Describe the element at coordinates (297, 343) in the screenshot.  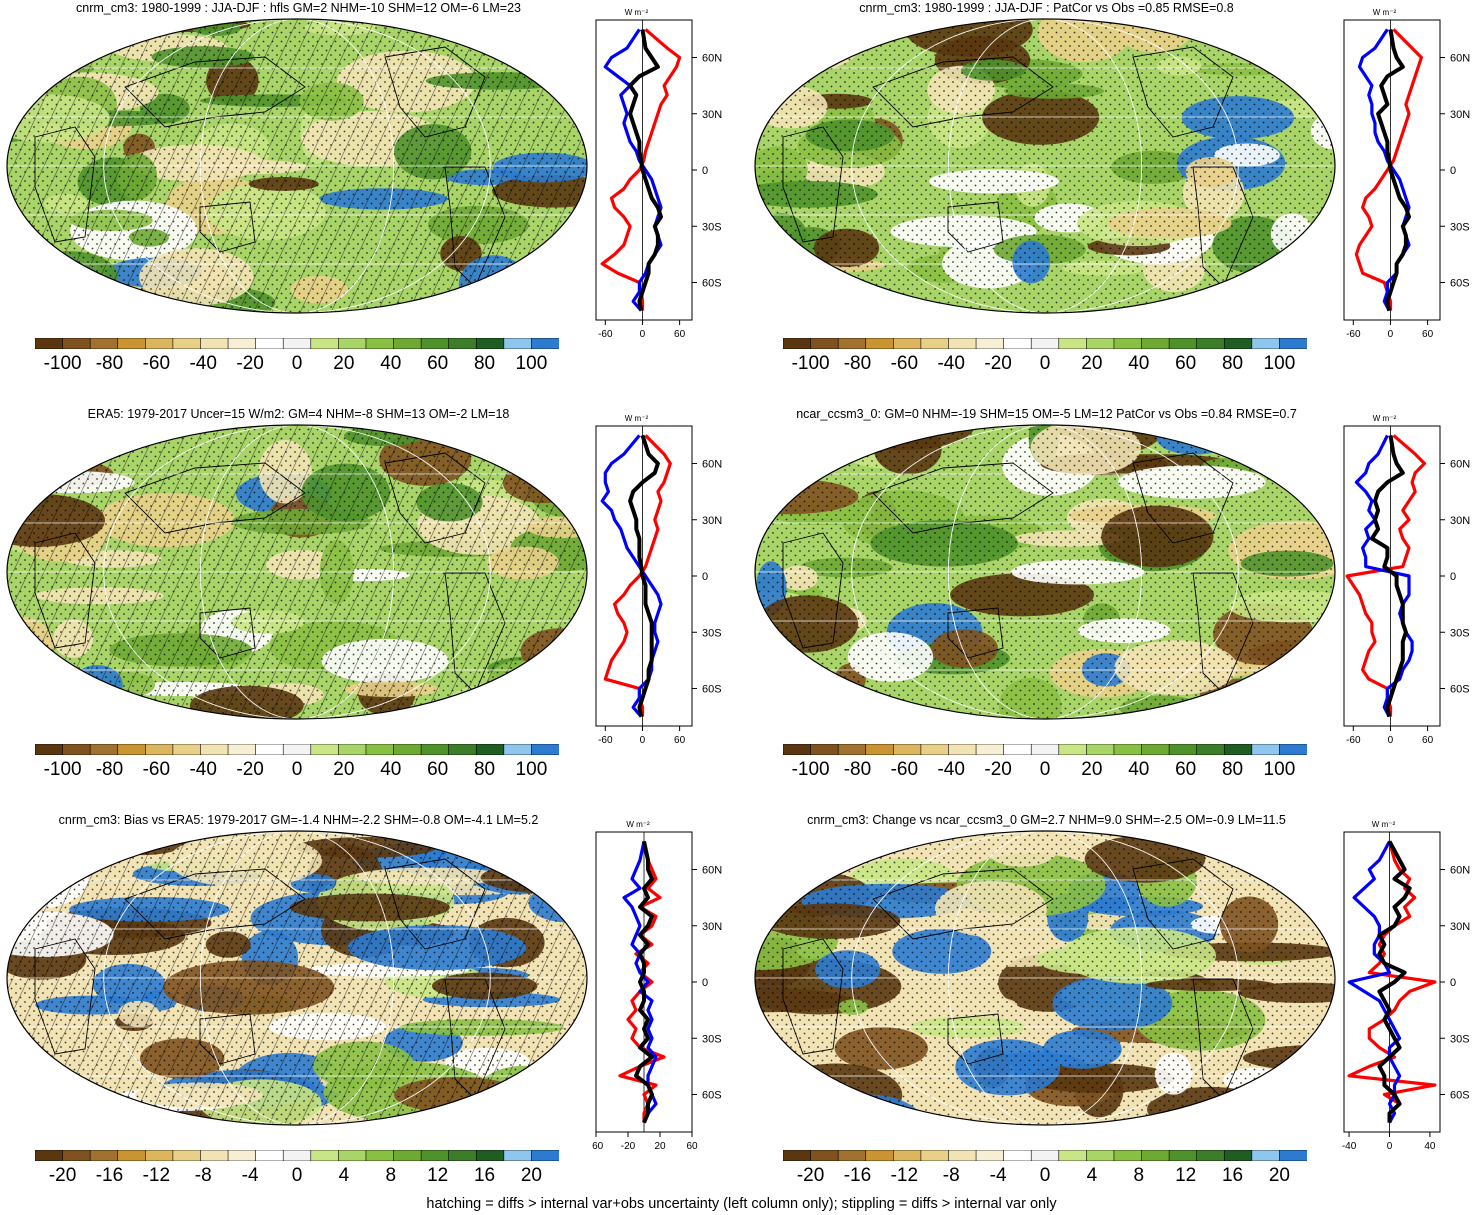
I see `colorbar` at that location.